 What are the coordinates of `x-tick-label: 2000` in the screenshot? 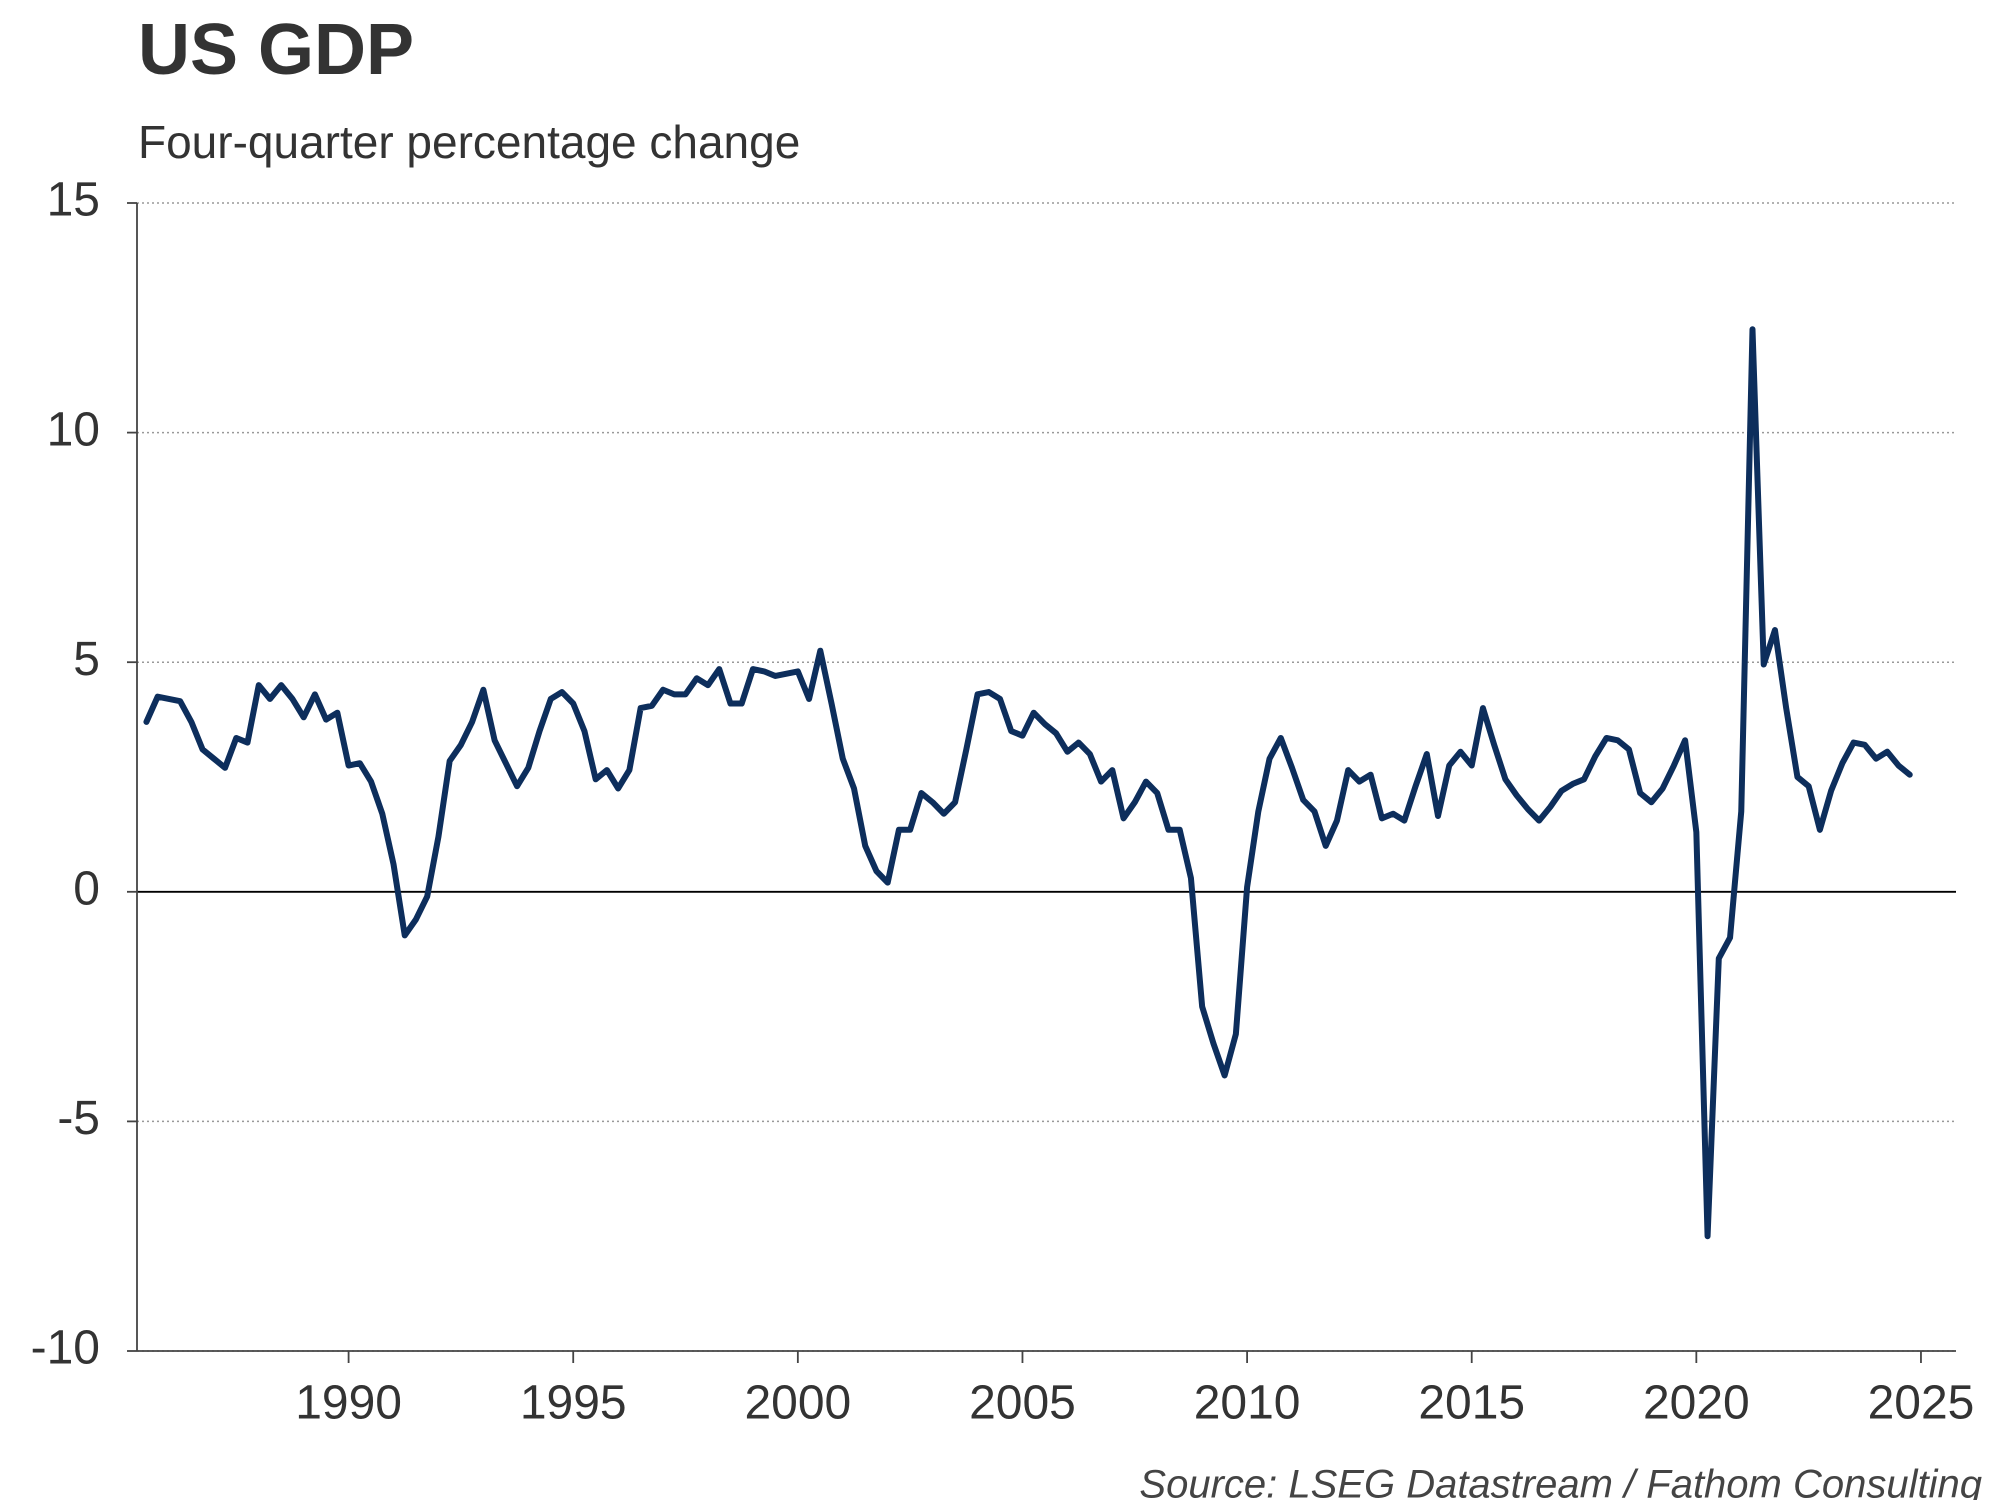 It's located at (797, 1403).